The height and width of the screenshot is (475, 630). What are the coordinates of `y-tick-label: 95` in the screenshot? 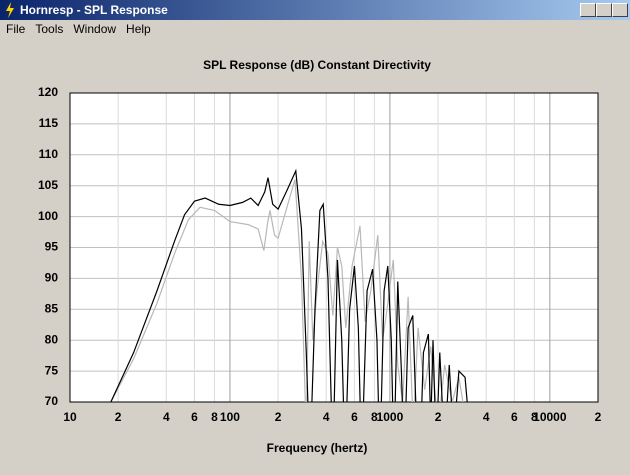 It's located at (52, 247).